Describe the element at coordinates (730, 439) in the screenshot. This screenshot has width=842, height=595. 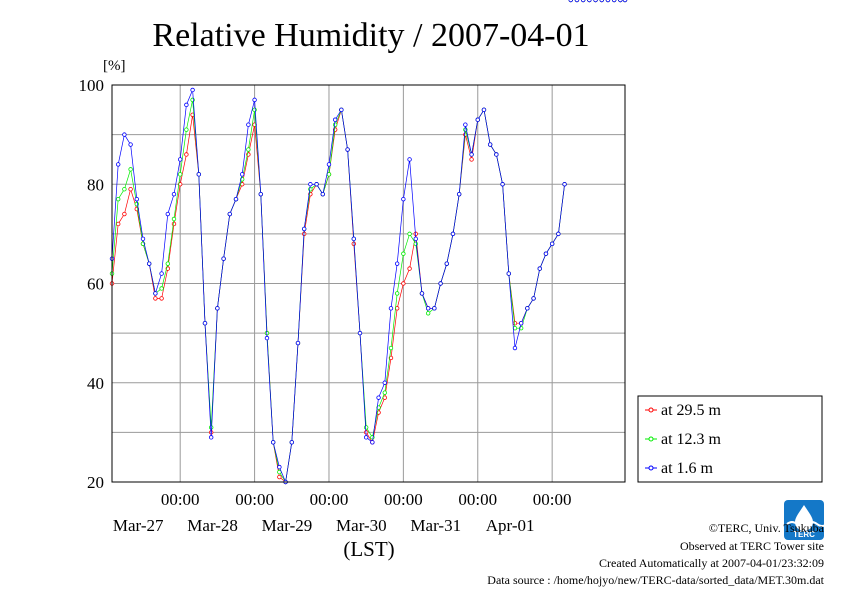
I see `legend: at 29.5 m at 12.3 m at 1.6 m` at that location.